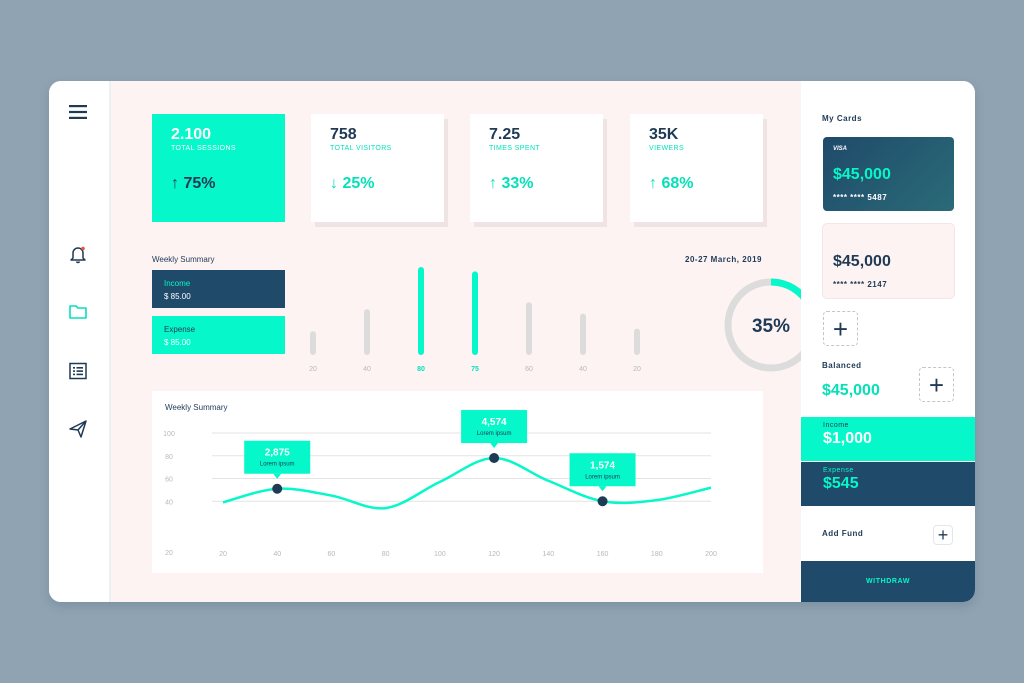 This screenshot has width=1024, height=683. Describe the element at coordinates (277, 453) in the screenshot. I see `tooltip-value: 2,875` at that location.